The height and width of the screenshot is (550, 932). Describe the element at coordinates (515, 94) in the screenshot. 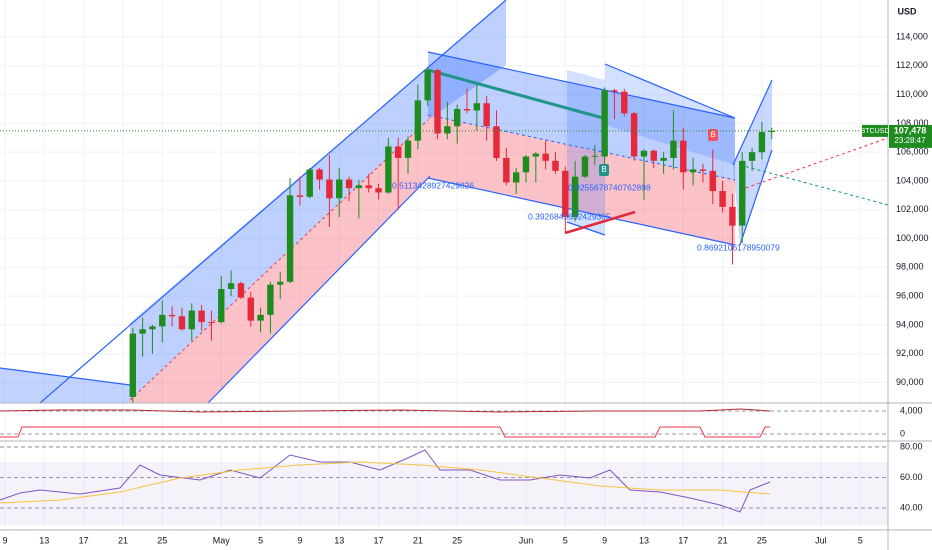

I see `teal-line` at that location.